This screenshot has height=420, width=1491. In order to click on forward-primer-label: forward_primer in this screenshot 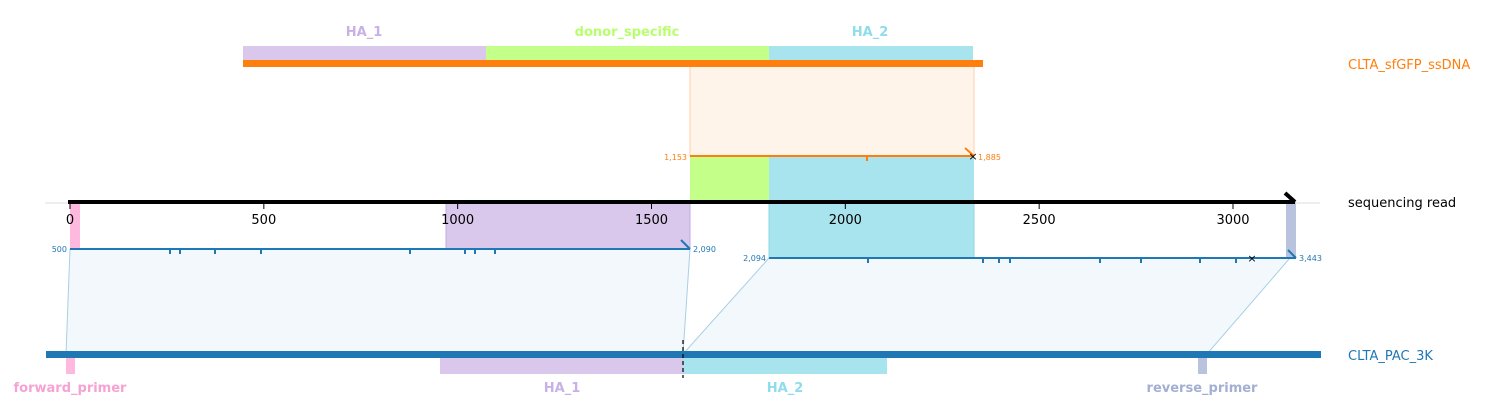, I will do `click(71, 388)`.